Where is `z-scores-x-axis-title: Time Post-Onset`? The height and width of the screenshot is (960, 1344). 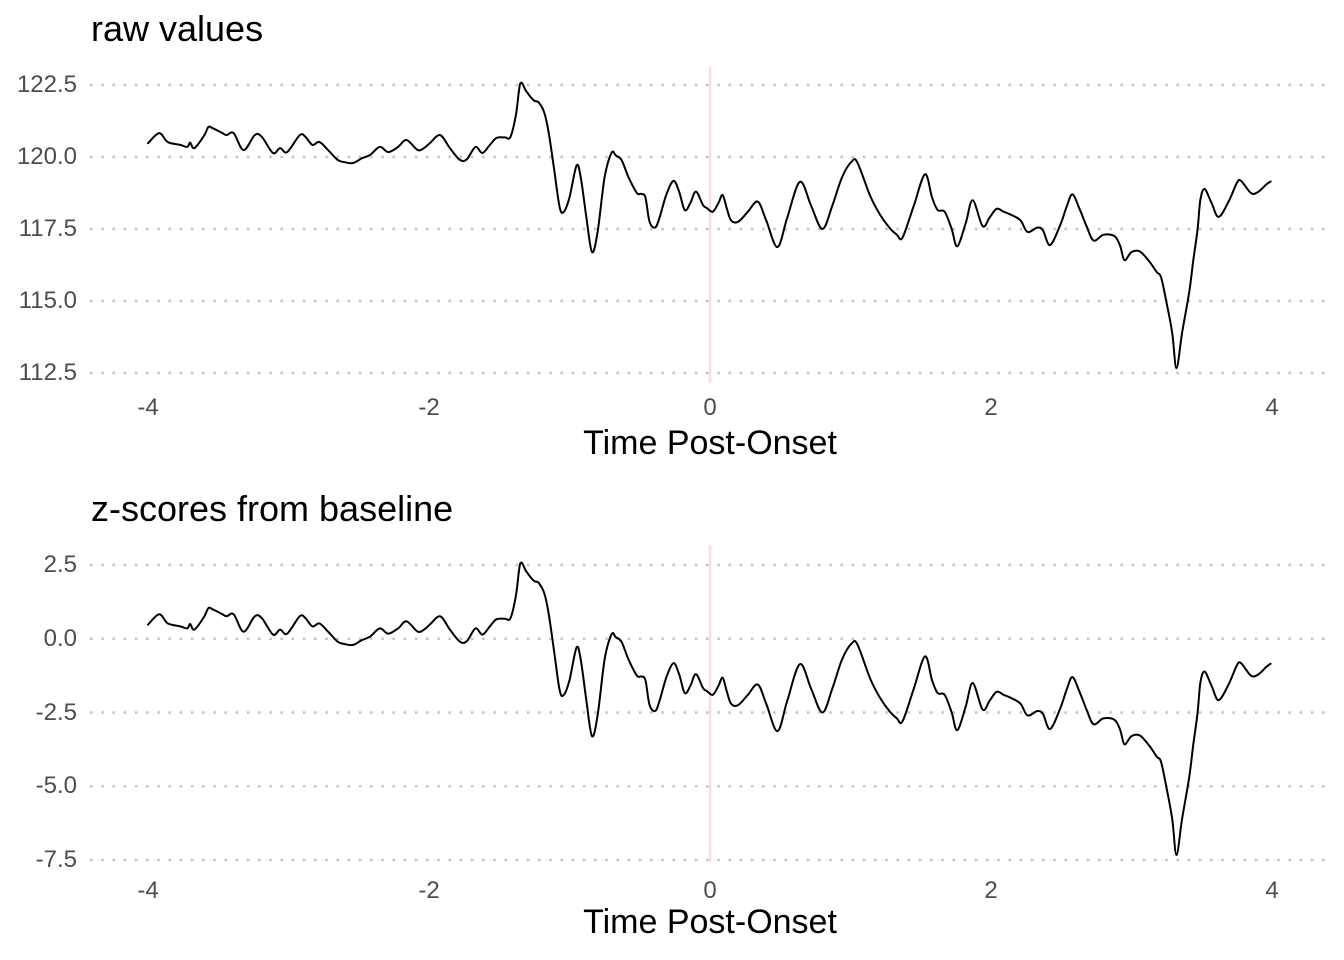
z-scores-x-axis-title: Time Post-Onset is located at coordinates (710, 922).